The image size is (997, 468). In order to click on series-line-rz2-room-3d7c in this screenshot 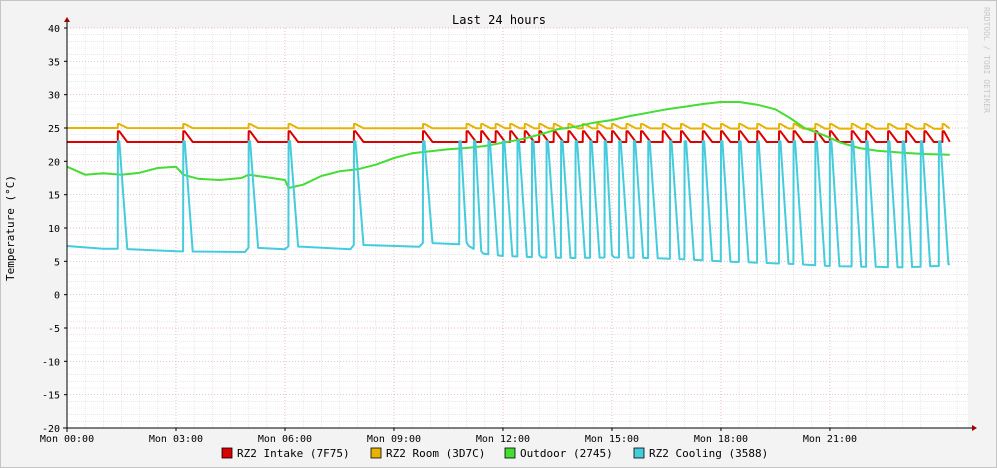, I will do `click(509, 126)`.